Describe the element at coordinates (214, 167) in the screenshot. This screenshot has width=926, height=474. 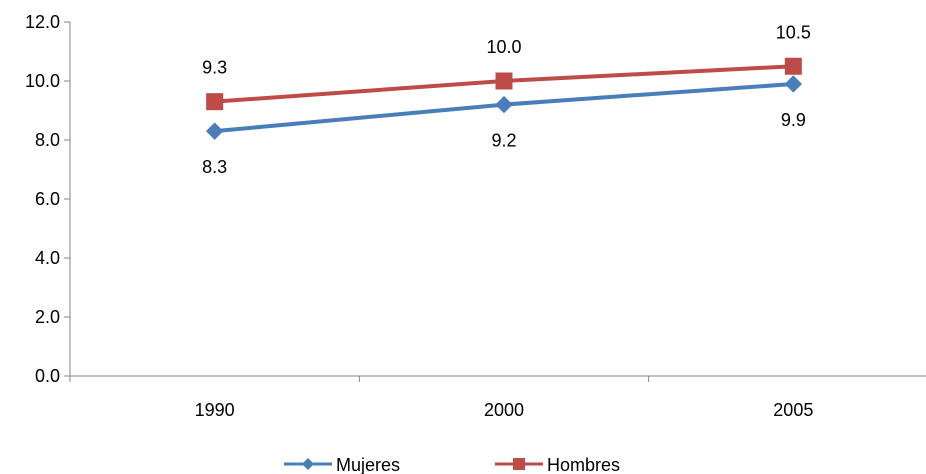
I see `data-label-mujeres: 8.3` at that location.